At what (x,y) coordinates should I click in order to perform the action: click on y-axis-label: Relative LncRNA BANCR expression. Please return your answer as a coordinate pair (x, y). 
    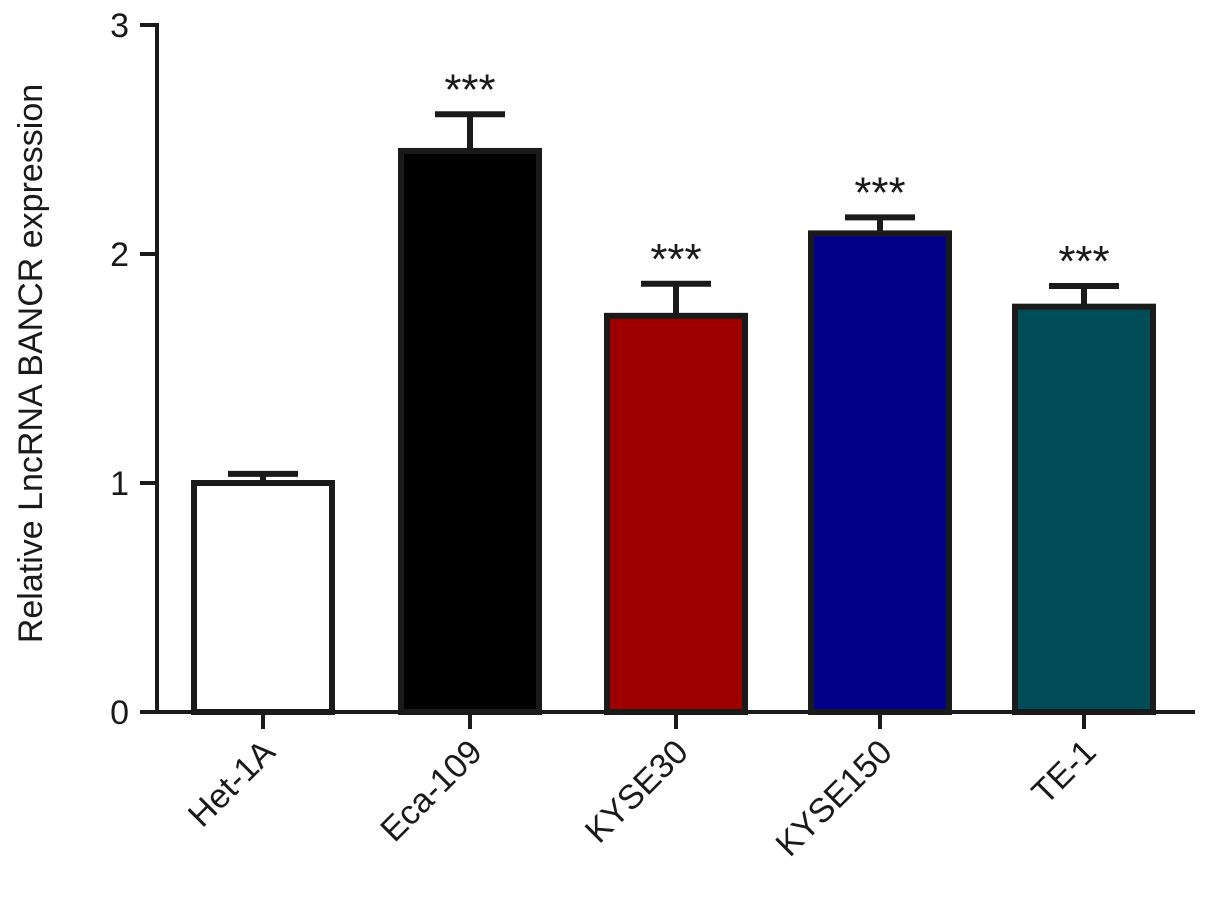
    Looking at the image, I should click on (31, 363).